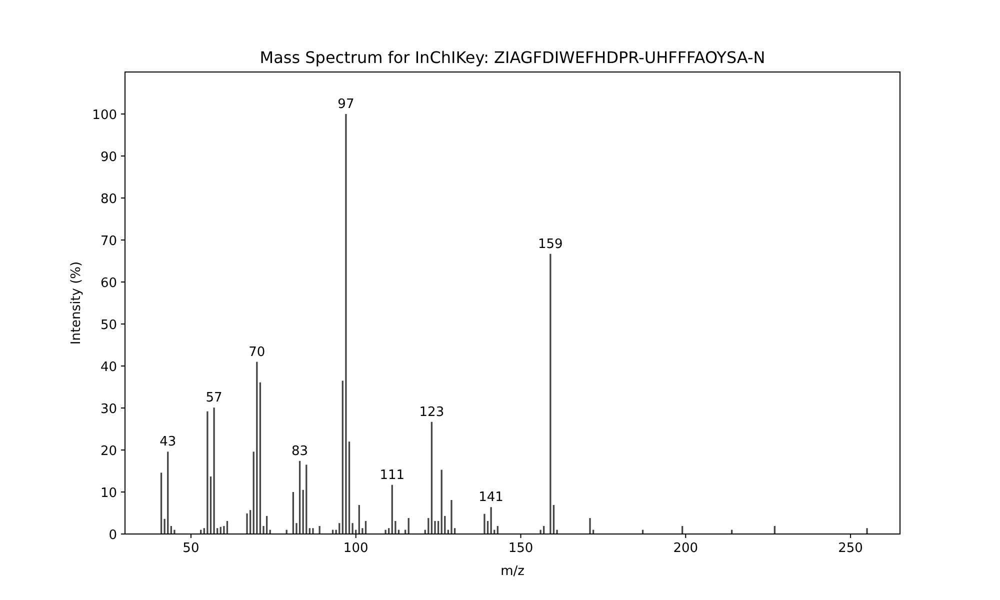  I want to click on x-tick-label: 100, so click(355, 548).